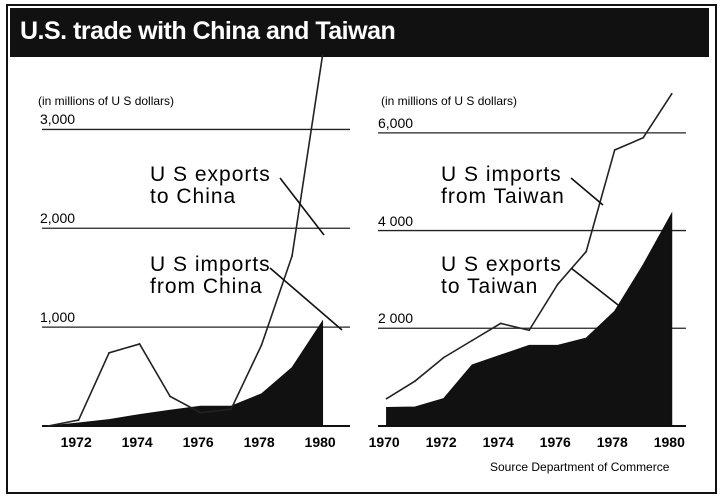  I want to click on china-annotation: U S imports from China, so click(210, 276).